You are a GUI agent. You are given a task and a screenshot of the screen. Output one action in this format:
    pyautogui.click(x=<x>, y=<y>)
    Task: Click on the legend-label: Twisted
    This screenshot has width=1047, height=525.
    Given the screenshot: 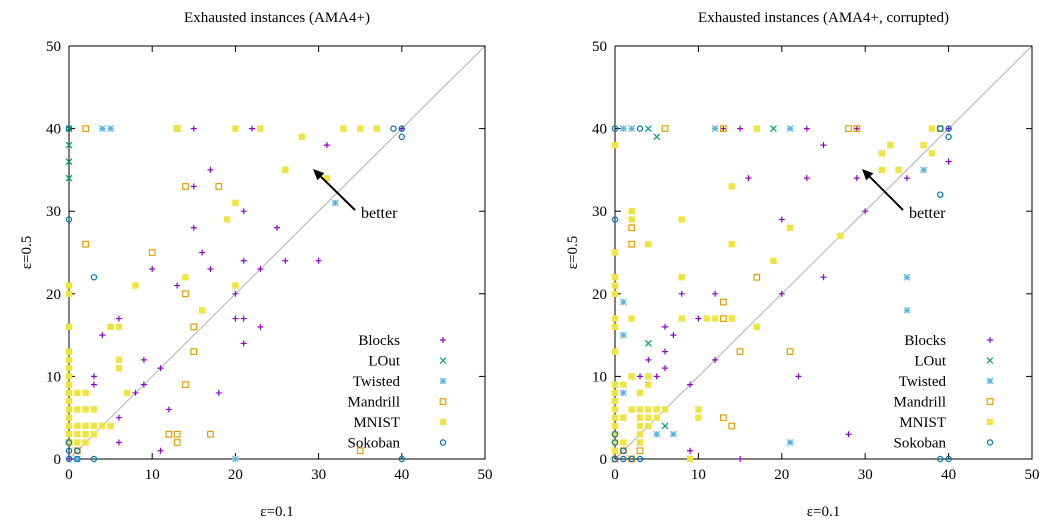 What is the action you would take?
    pyautogui.click(x=923, y=382)
    